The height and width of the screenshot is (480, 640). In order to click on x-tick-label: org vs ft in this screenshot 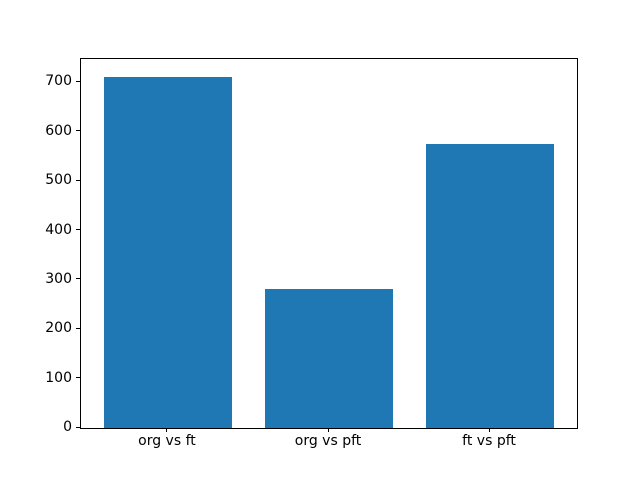, I will do `click(167, 441)`.